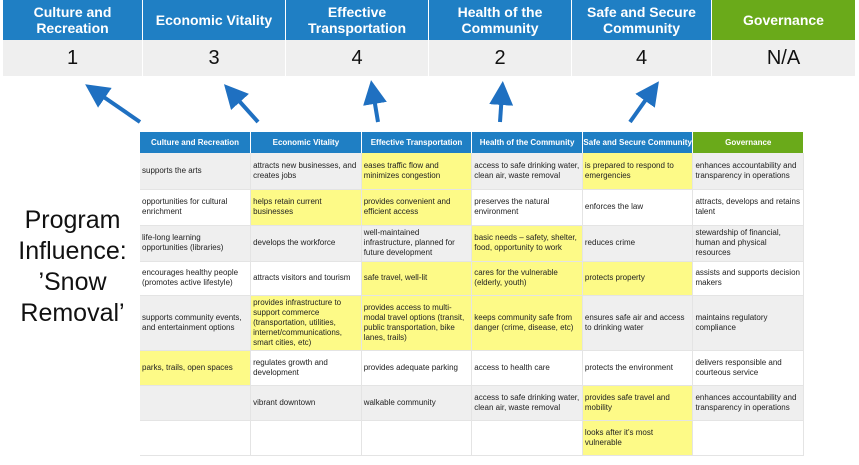  What do you see at coordinates (638, 438) in the screenshot?
I see `table-cell: looks after it's most vulnerable` at bounding box center [638, 438].